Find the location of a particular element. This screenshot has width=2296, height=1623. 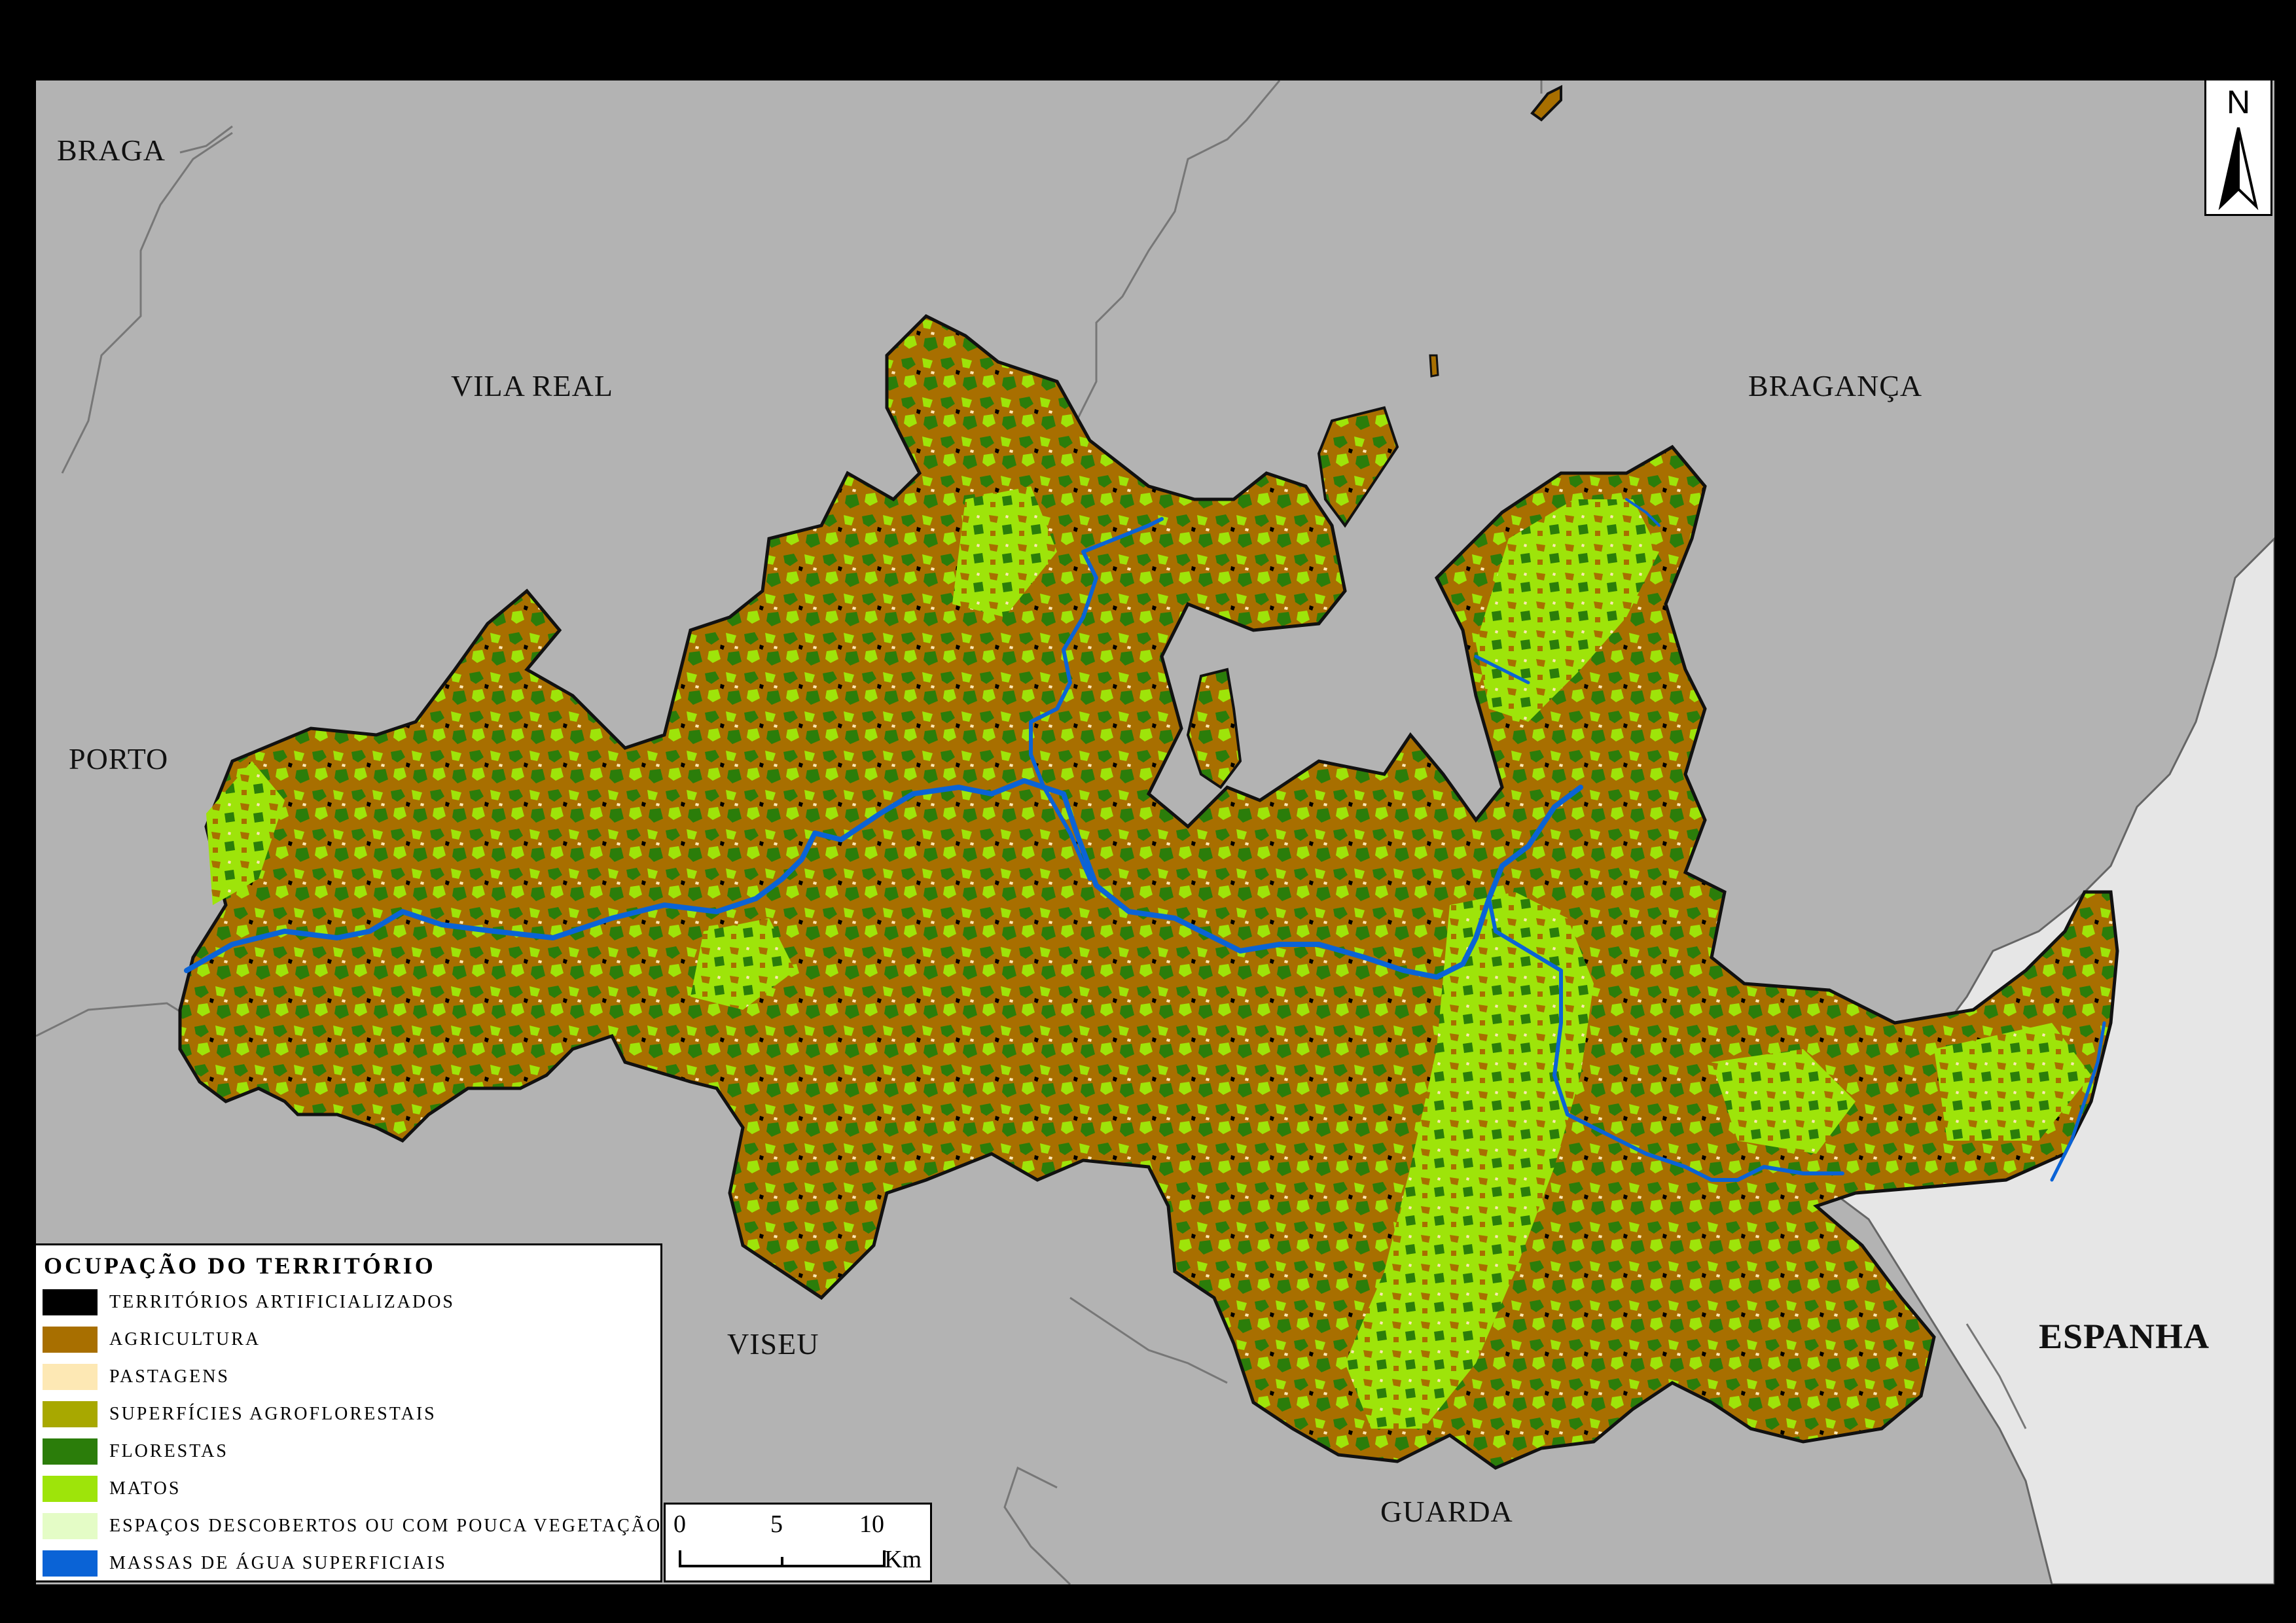

legend-item: TERRITÓRIOS ARTIFICIALIZADOS is located at coordinates (249, 1302).